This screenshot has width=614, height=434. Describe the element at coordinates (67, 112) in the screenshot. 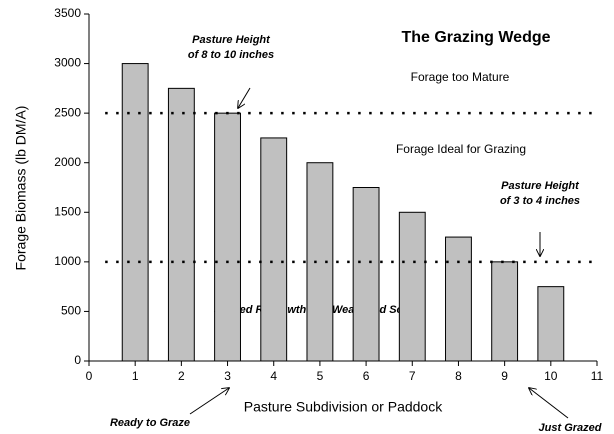

I see `y-tick-label: 2500` at that location.